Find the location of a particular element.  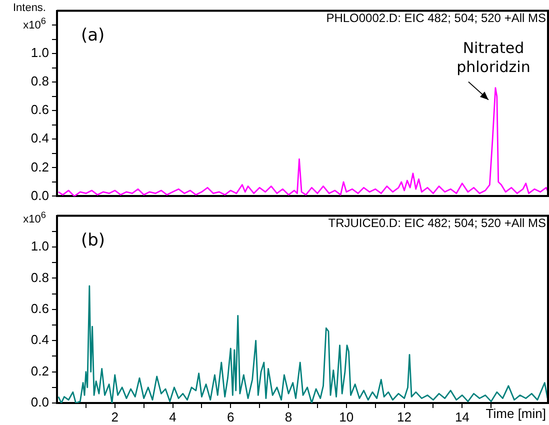

x-tick-label: 8 is located at coordinates (288, 416).